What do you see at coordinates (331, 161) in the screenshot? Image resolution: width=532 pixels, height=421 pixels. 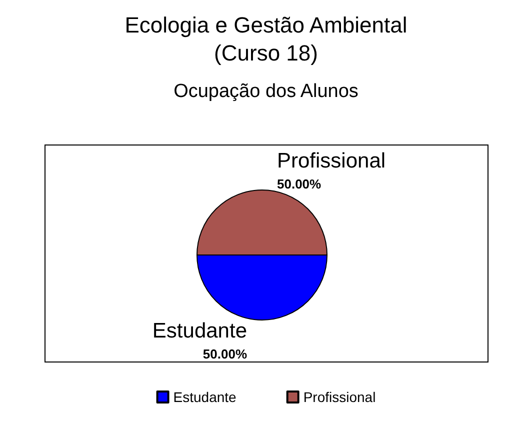 I see `slice-label: Profissional` at bounding box center [331, 161].